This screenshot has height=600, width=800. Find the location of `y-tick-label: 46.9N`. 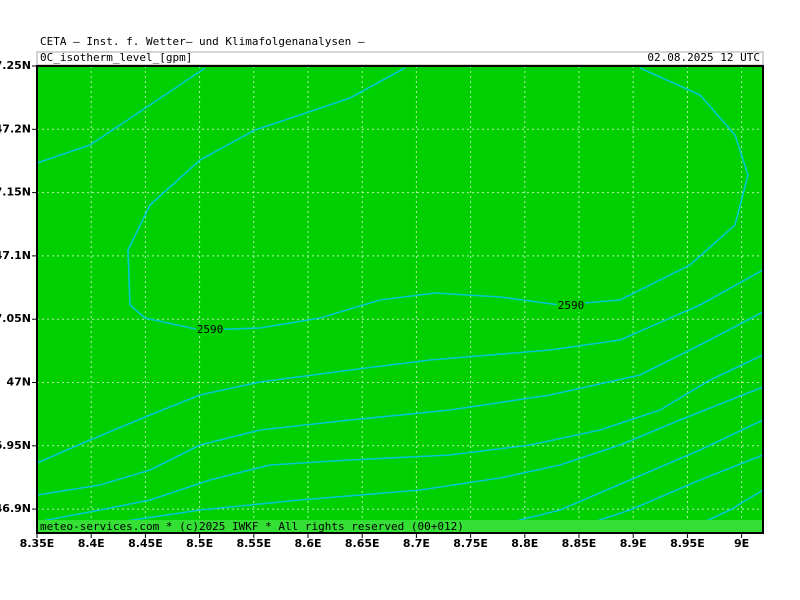

y-tick-label: 46.9N is located at coordinates (15, 508).